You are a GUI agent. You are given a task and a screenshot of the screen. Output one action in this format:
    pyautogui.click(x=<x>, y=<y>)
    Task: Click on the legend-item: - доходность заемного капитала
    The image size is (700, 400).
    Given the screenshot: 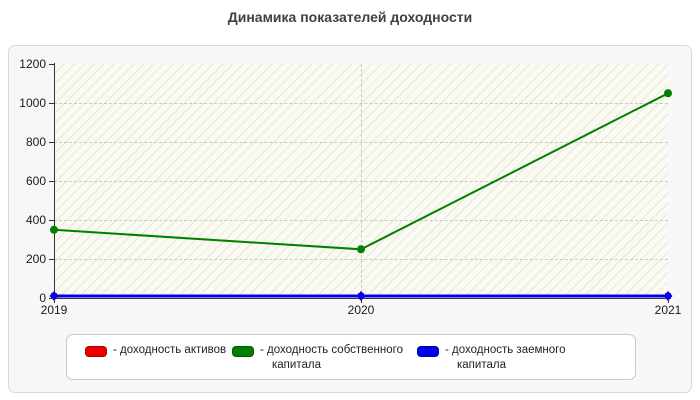 What is the action you would take?
    pyautogui.click(x=513, y=358)
    